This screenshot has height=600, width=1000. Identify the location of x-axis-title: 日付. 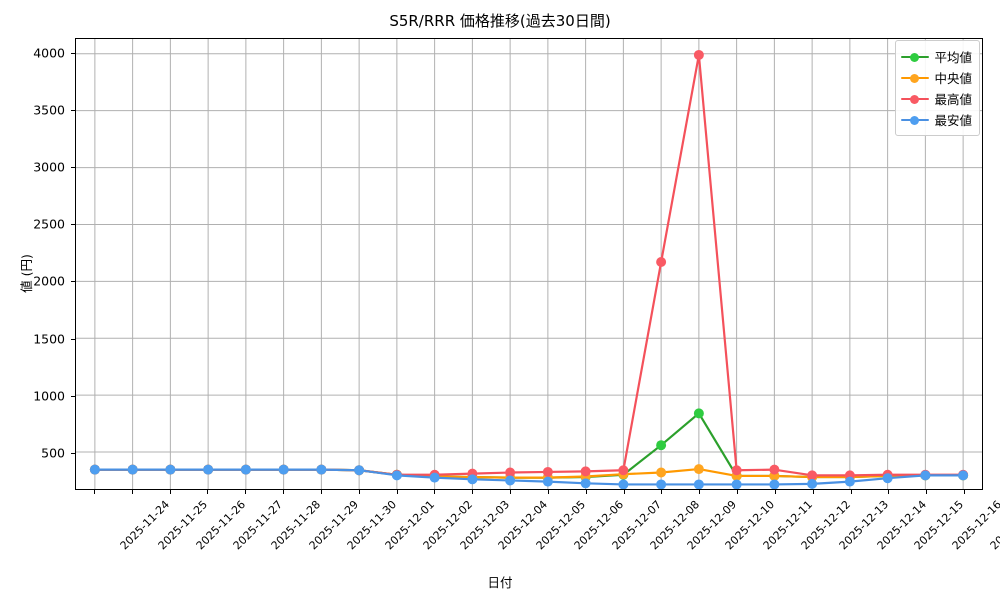
(500, 582).